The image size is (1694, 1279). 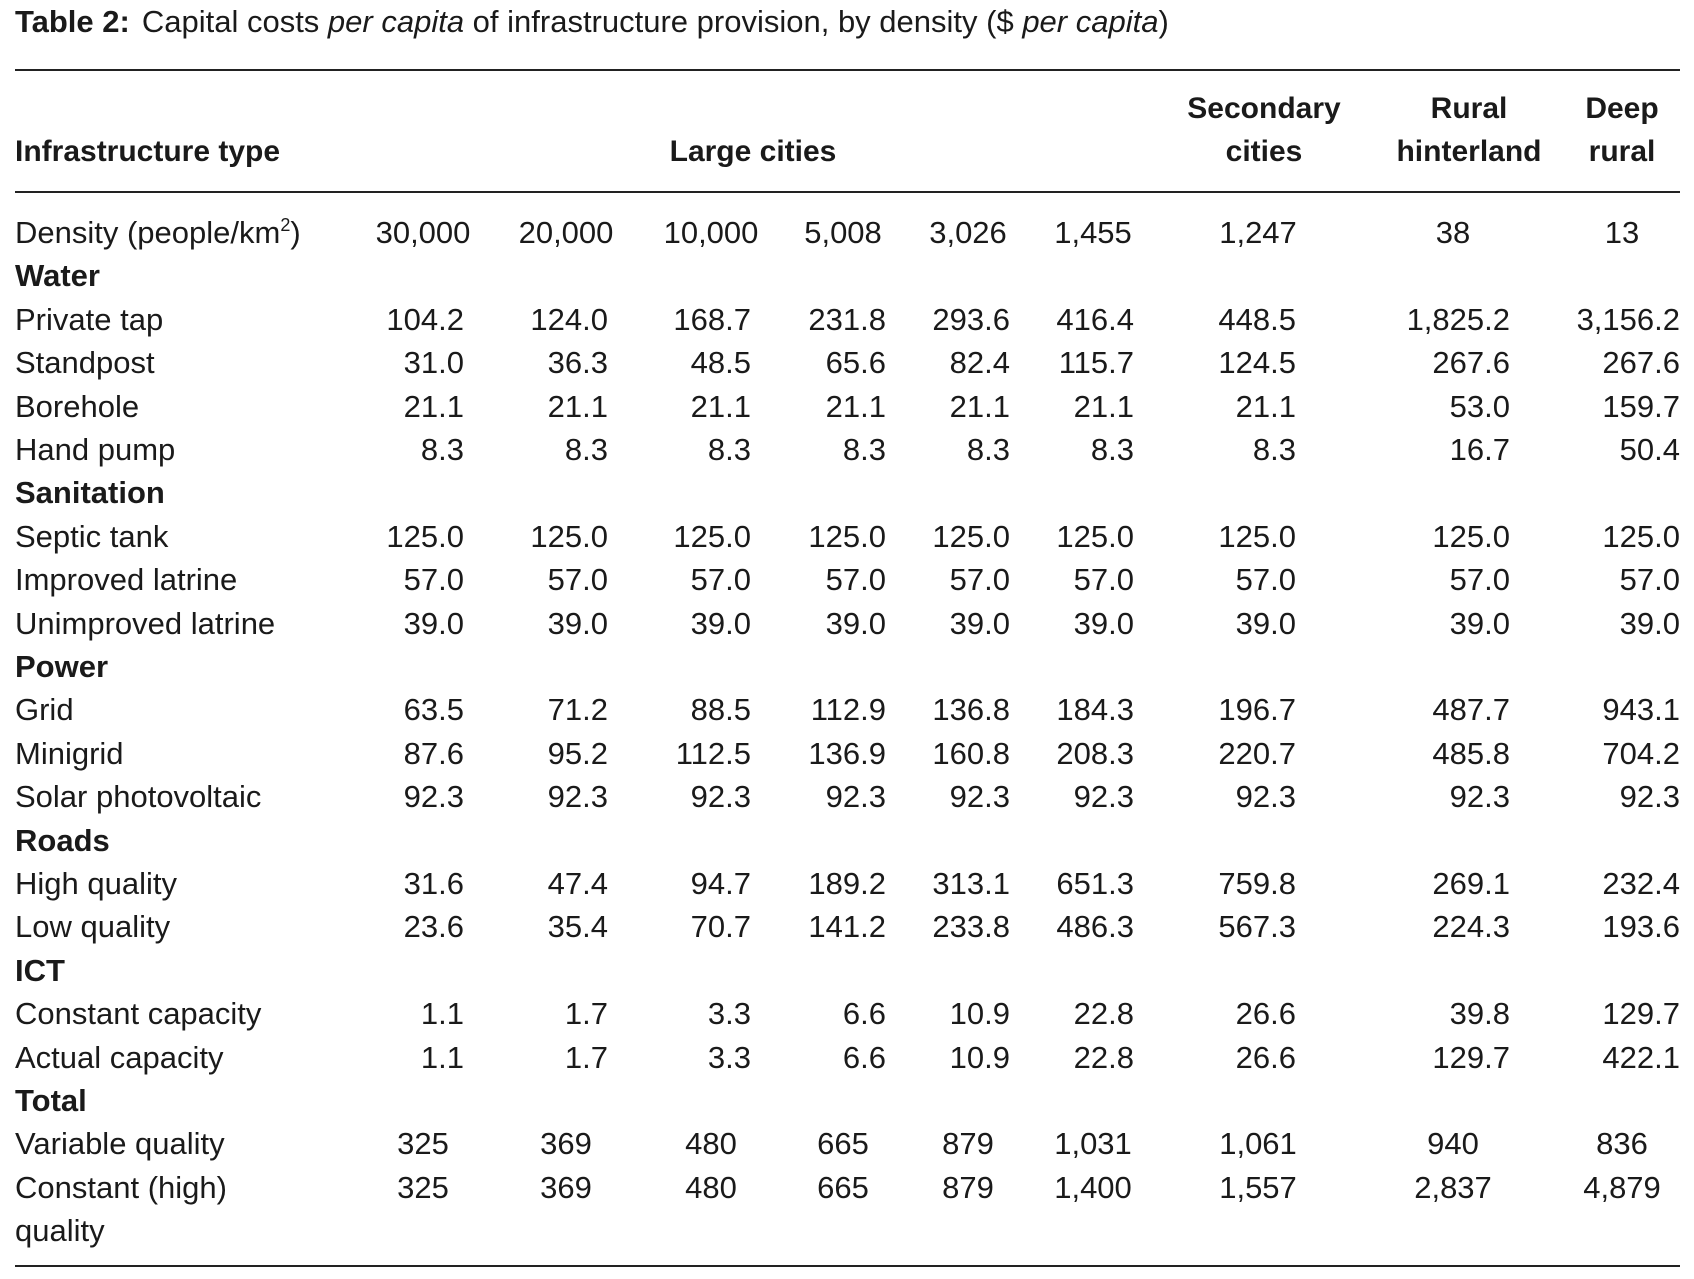 I want to click on table-cell: 665, so click(x=843, y=1187).